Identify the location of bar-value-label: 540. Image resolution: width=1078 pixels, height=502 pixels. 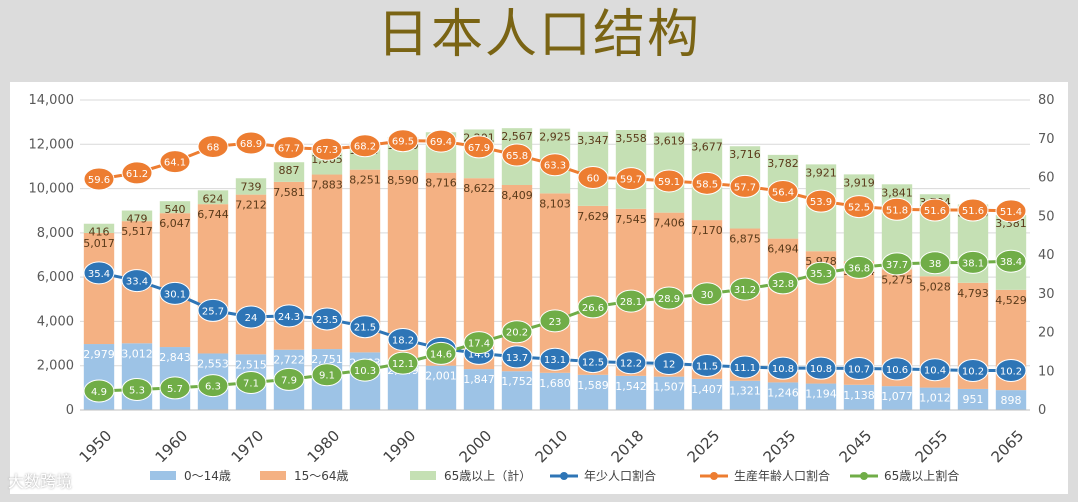
(175, 209).